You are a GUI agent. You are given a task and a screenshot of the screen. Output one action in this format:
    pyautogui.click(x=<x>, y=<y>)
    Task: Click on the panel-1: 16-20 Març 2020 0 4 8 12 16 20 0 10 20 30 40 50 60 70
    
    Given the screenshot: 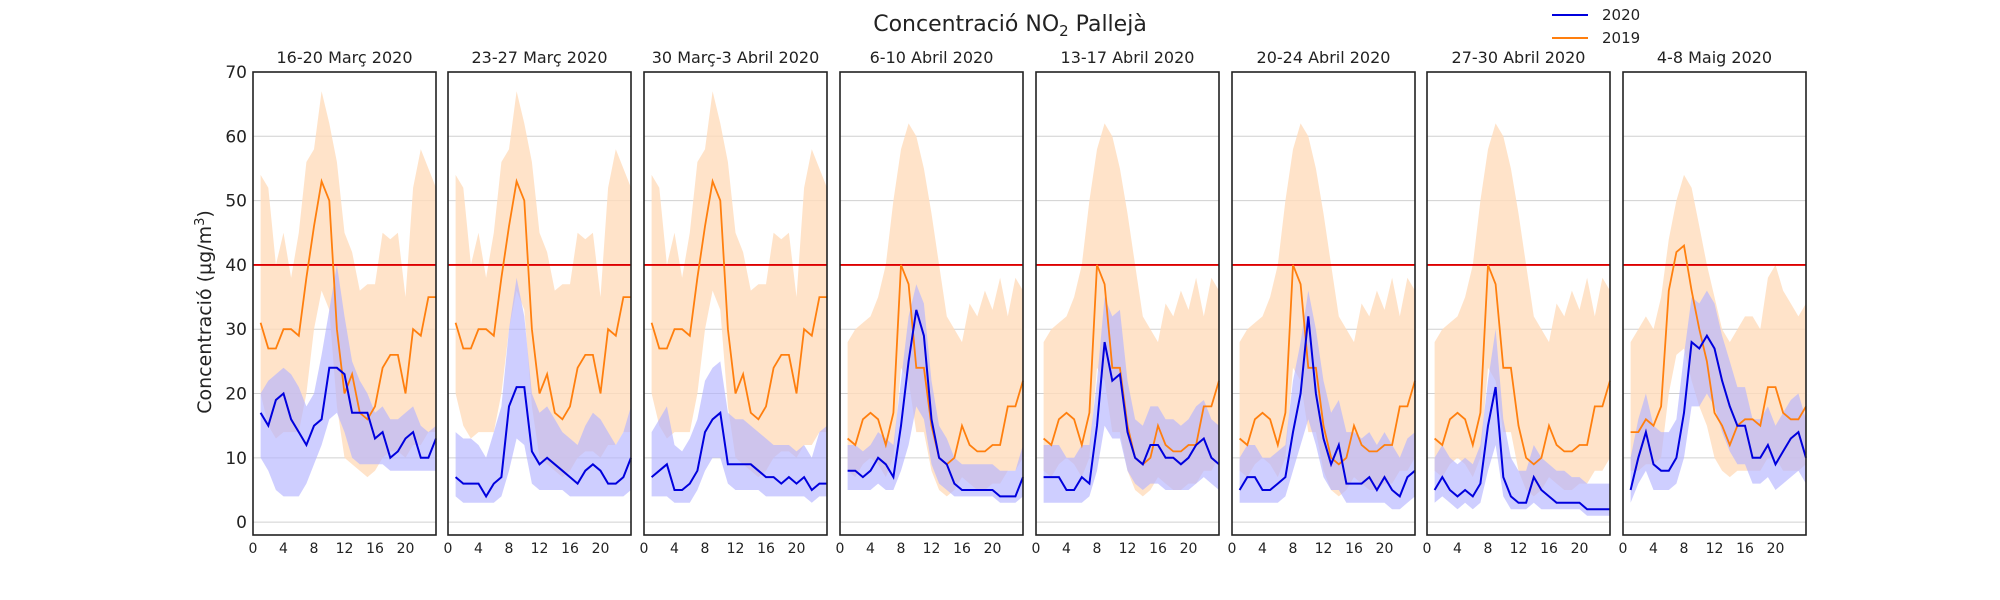 What is the action you would take?
    pyautogui.click(x=331, y=302)
    